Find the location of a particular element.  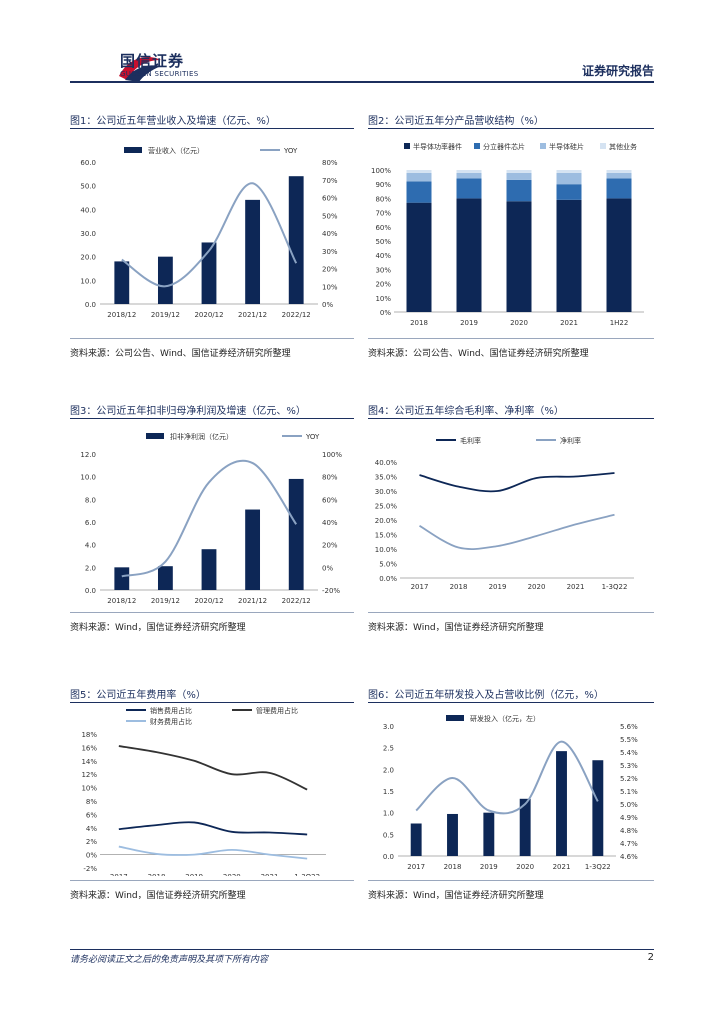

c1-legend-label: 半导体硅片 is located at coordinates (566, 146).